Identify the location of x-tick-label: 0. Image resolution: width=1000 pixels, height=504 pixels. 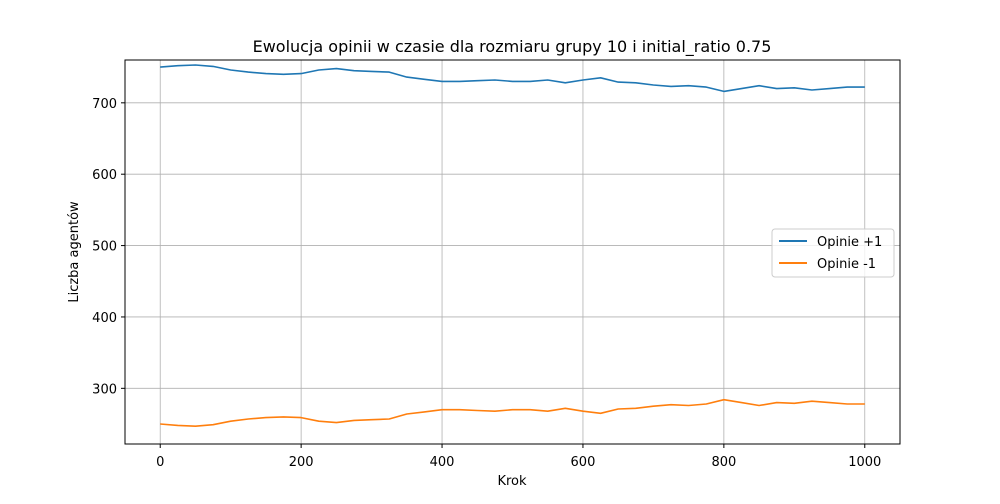
(160, 462).